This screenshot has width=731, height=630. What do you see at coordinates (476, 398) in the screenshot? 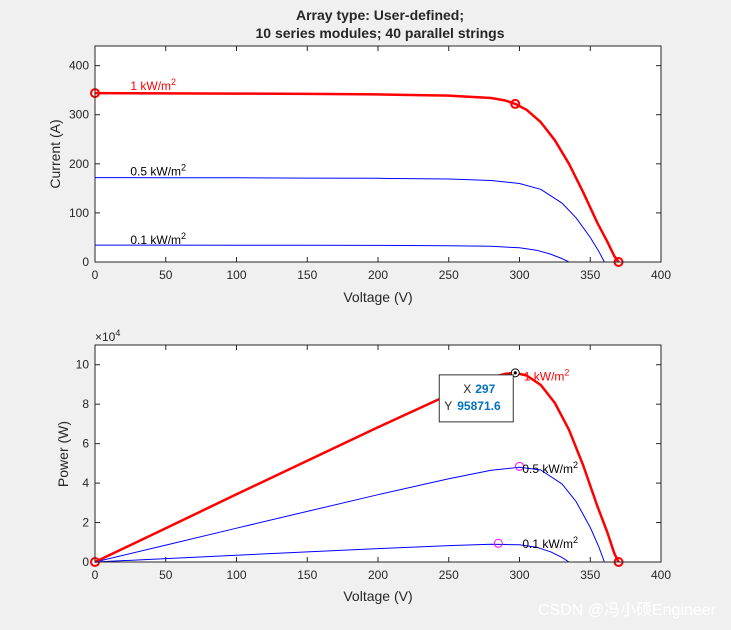
I see `data-tip-box` at bounding box center [476, 398].